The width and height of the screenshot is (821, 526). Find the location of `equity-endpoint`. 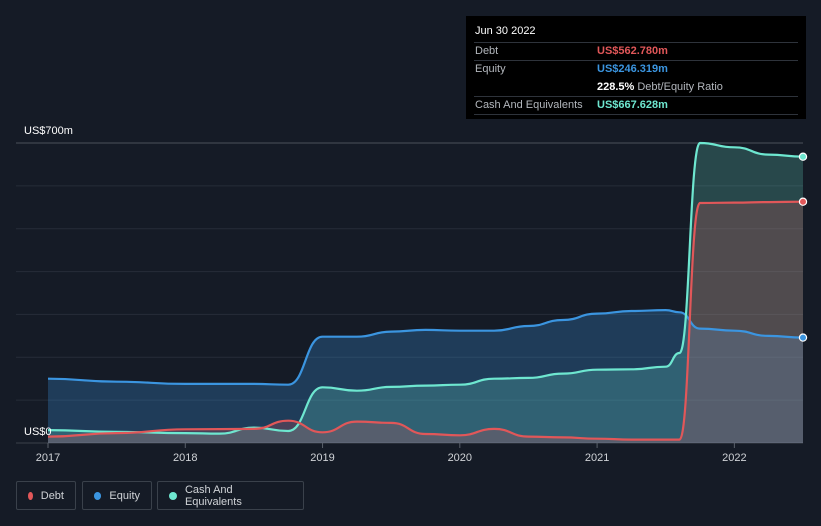

equity-endpoint is located at coordinates (803, 337).